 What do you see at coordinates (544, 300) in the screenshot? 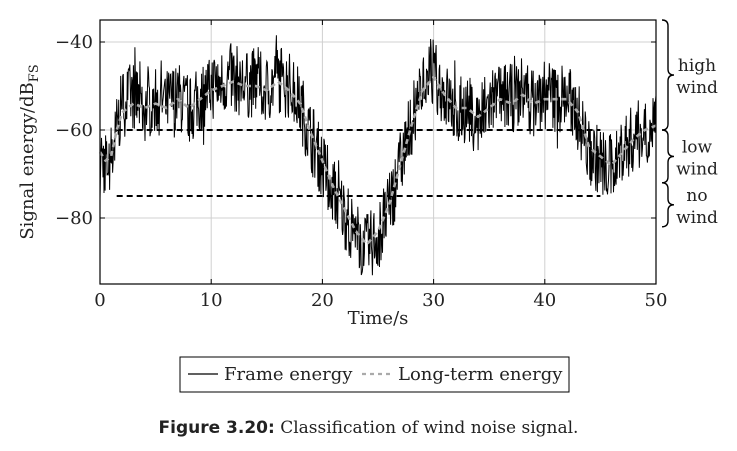
I see `x-tick-label: 40` at bounding box center [544, 300].